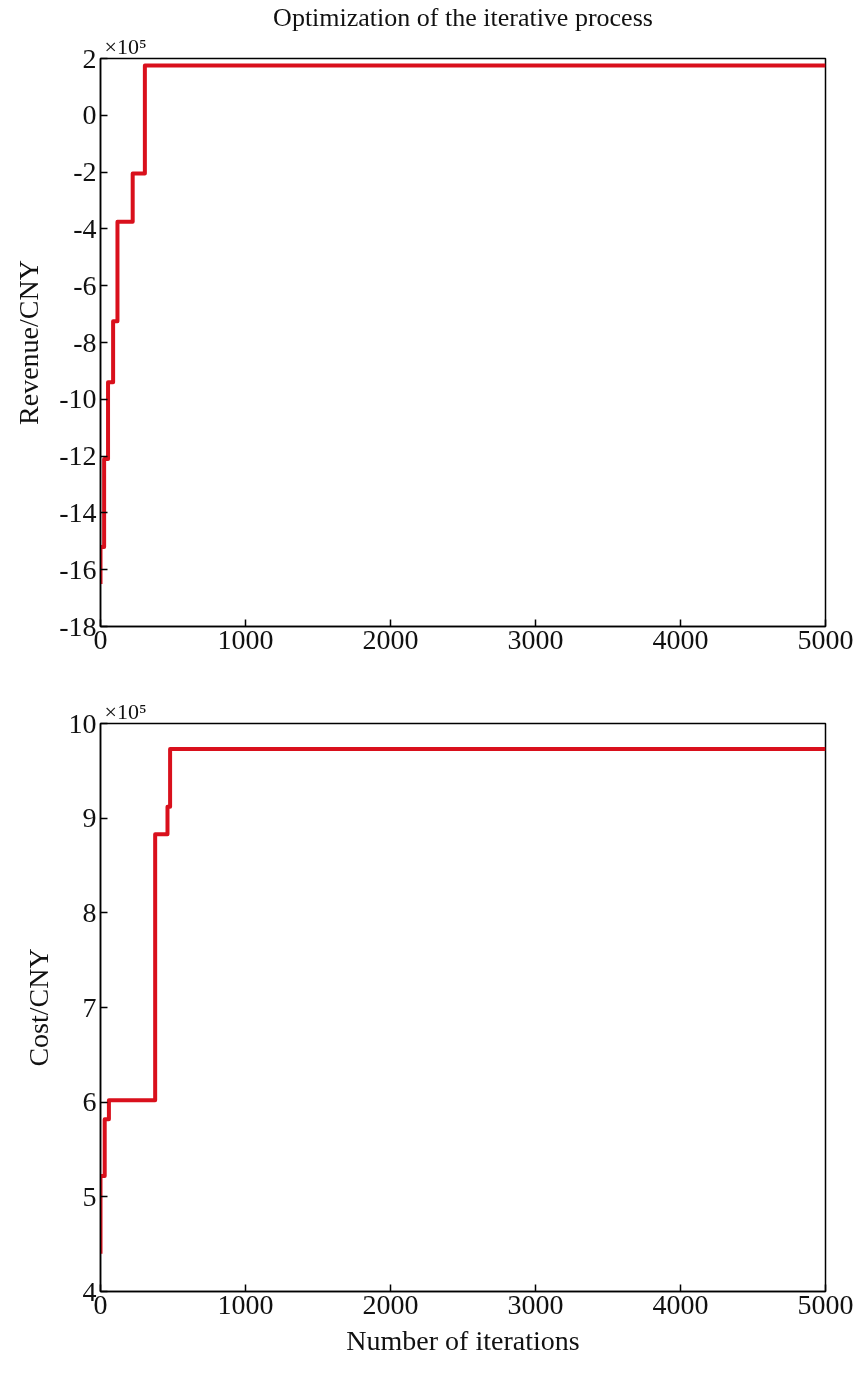  I want to click on y-tick-label: 10, so click(82, 723).